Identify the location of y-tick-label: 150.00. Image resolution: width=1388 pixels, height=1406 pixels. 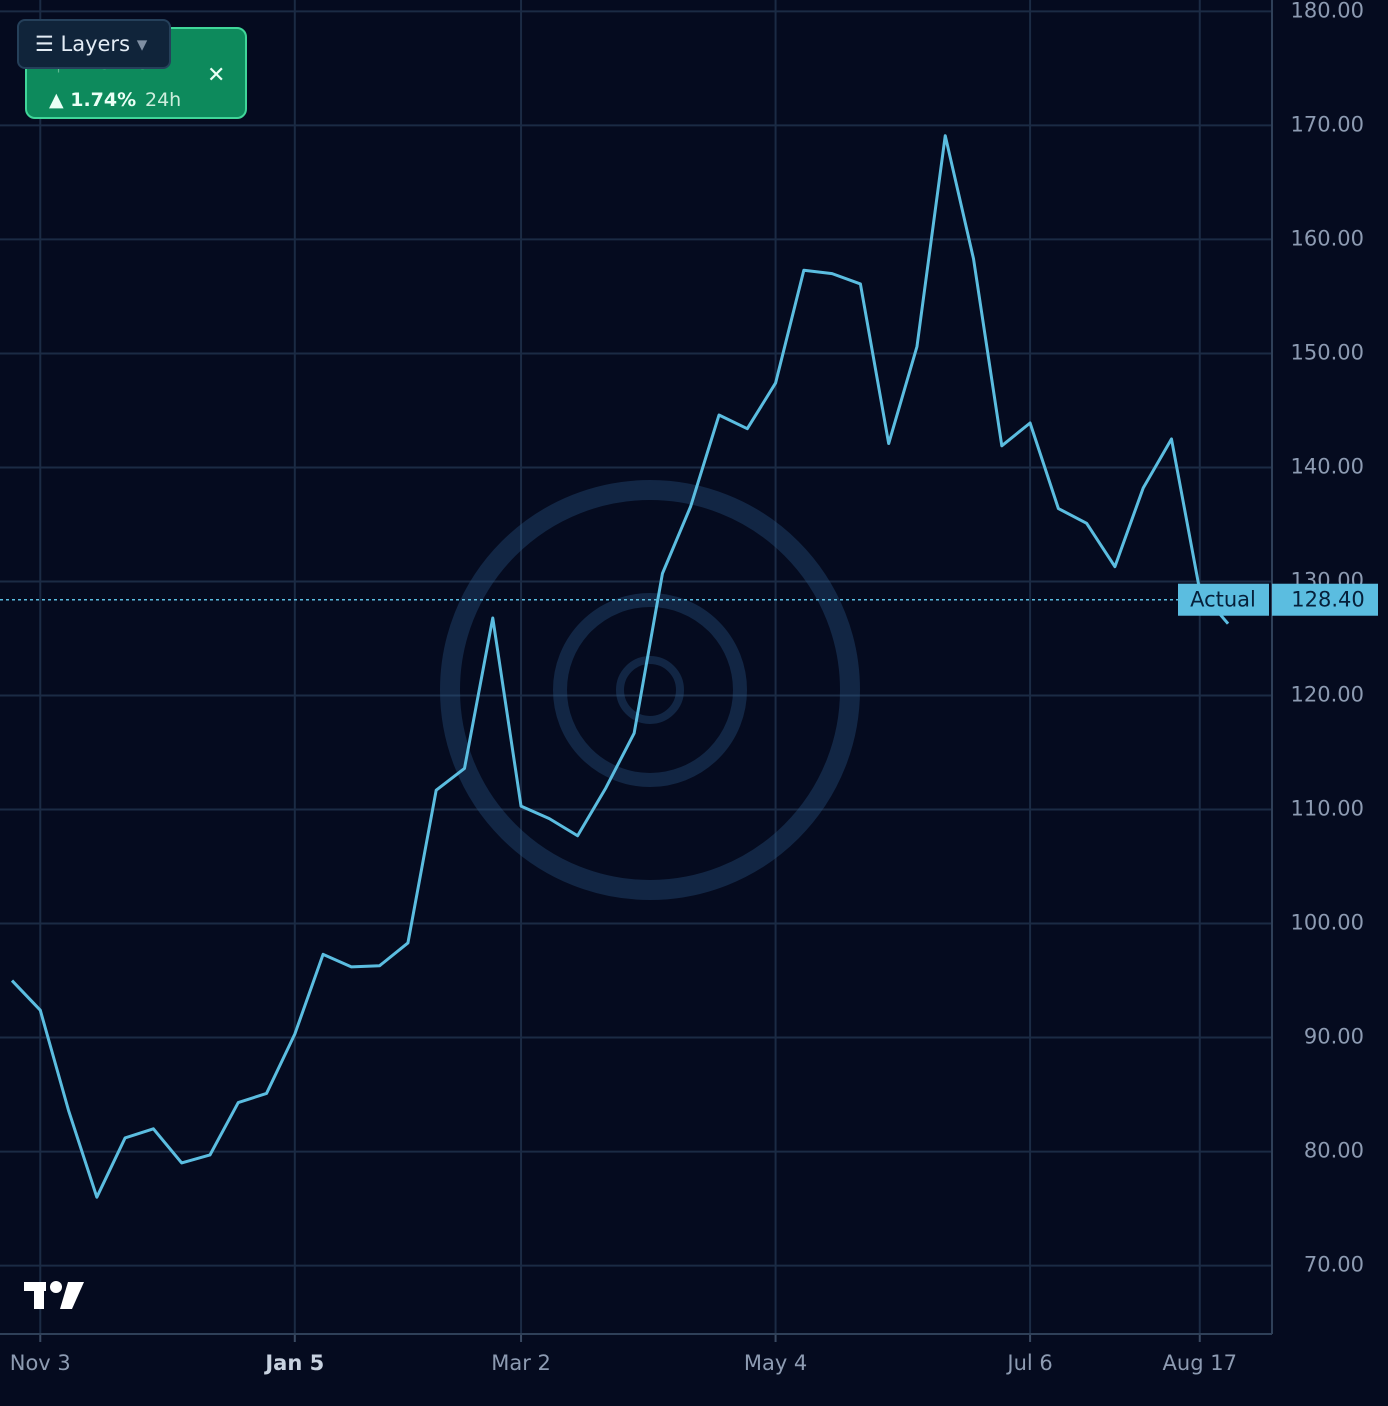
(1327, 352).